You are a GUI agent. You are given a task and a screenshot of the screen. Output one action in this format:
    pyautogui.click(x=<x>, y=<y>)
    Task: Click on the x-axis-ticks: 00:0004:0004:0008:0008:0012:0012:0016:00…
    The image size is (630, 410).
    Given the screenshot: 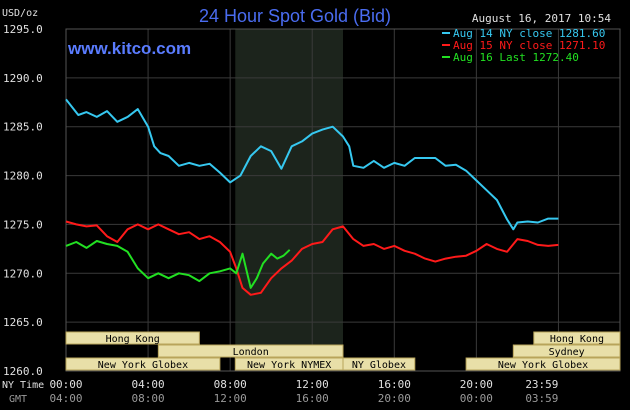 What is the action you would take?
    pyautogui.click(x=303, y=391)
    